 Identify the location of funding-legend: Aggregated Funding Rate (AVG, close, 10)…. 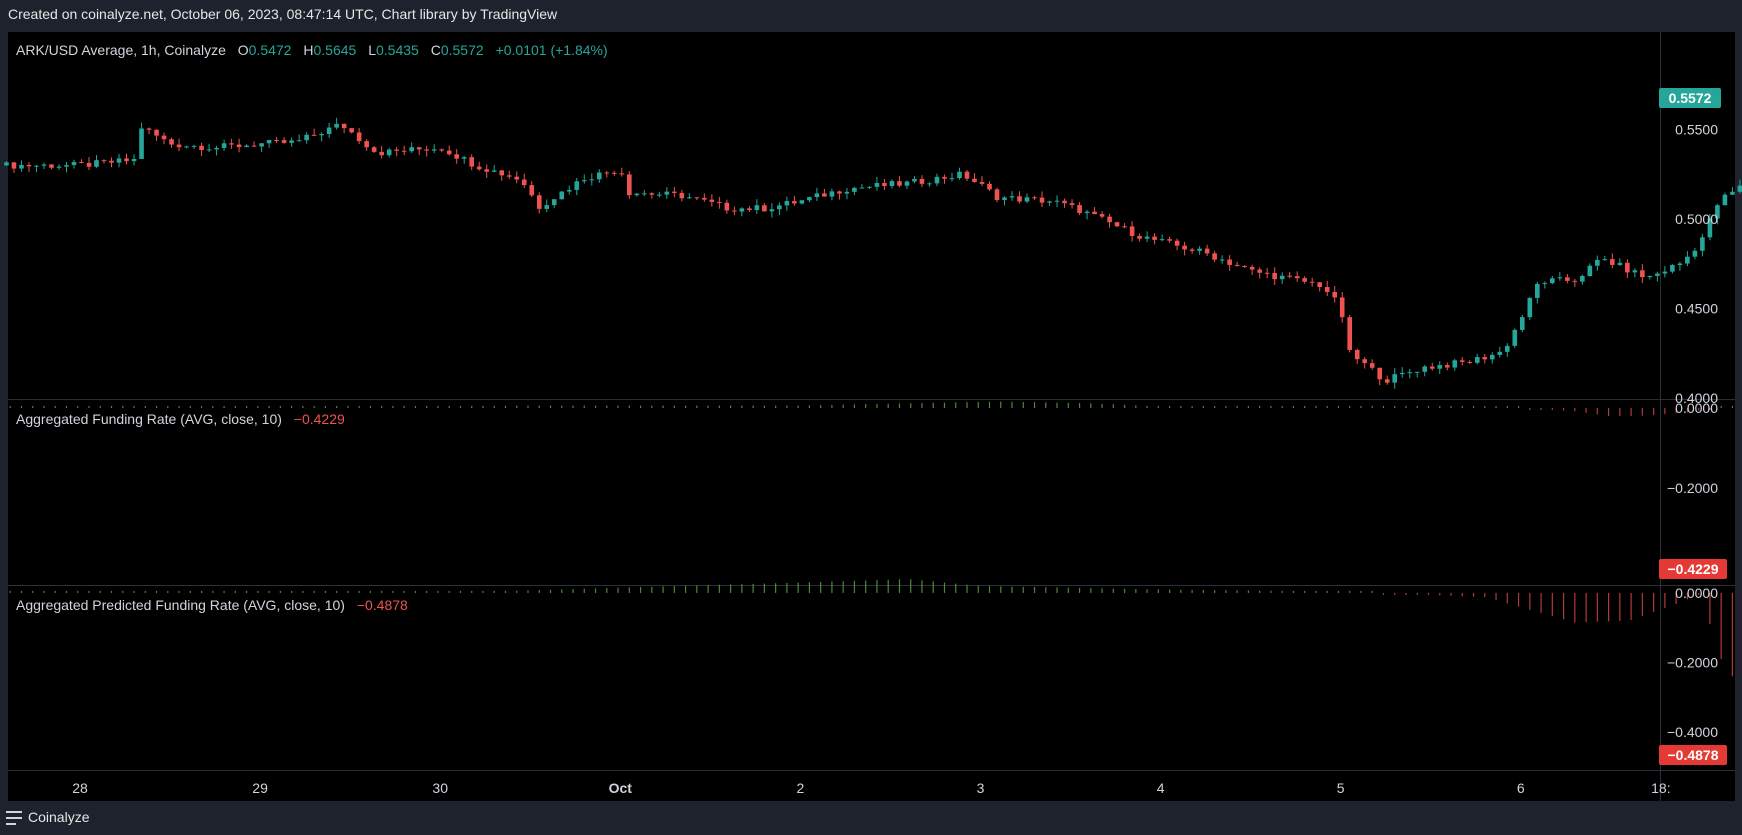
(180, 419).